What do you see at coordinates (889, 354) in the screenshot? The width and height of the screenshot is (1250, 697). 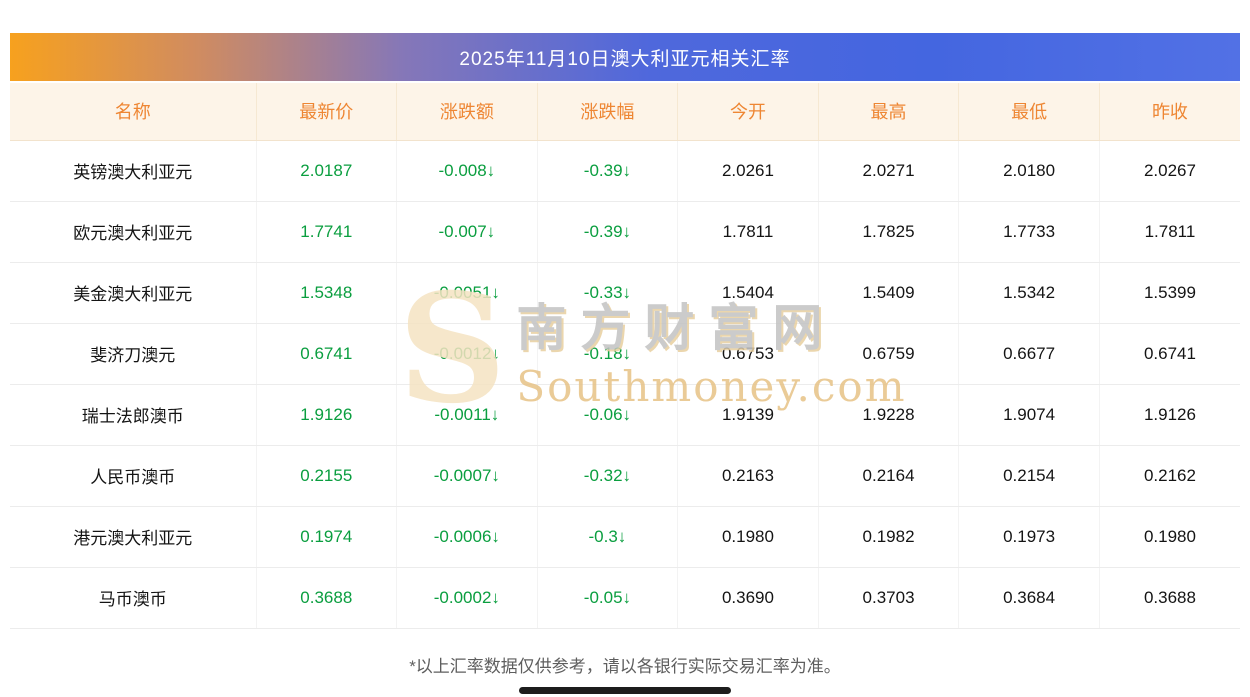 I see `value-cell: 0.6759` at bounding box center [889, 354].